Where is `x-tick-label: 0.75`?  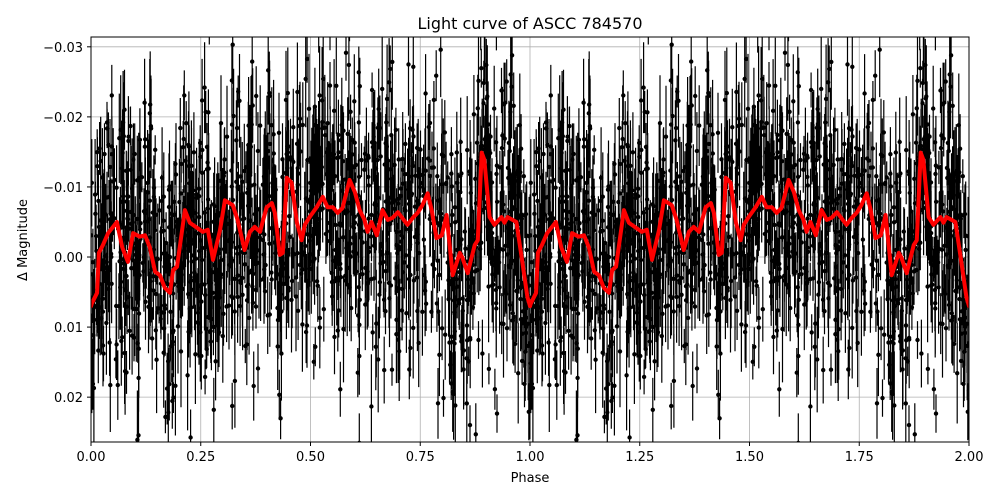
x-tick-label: 0.75 is located at coordinates (420, 457).